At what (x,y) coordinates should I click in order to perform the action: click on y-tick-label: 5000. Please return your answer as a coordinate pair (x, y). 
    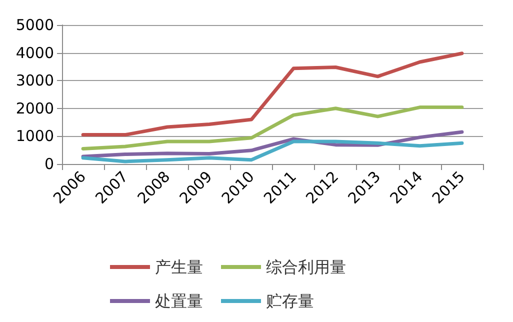
    Looking at the image, I should click on (35, 25).